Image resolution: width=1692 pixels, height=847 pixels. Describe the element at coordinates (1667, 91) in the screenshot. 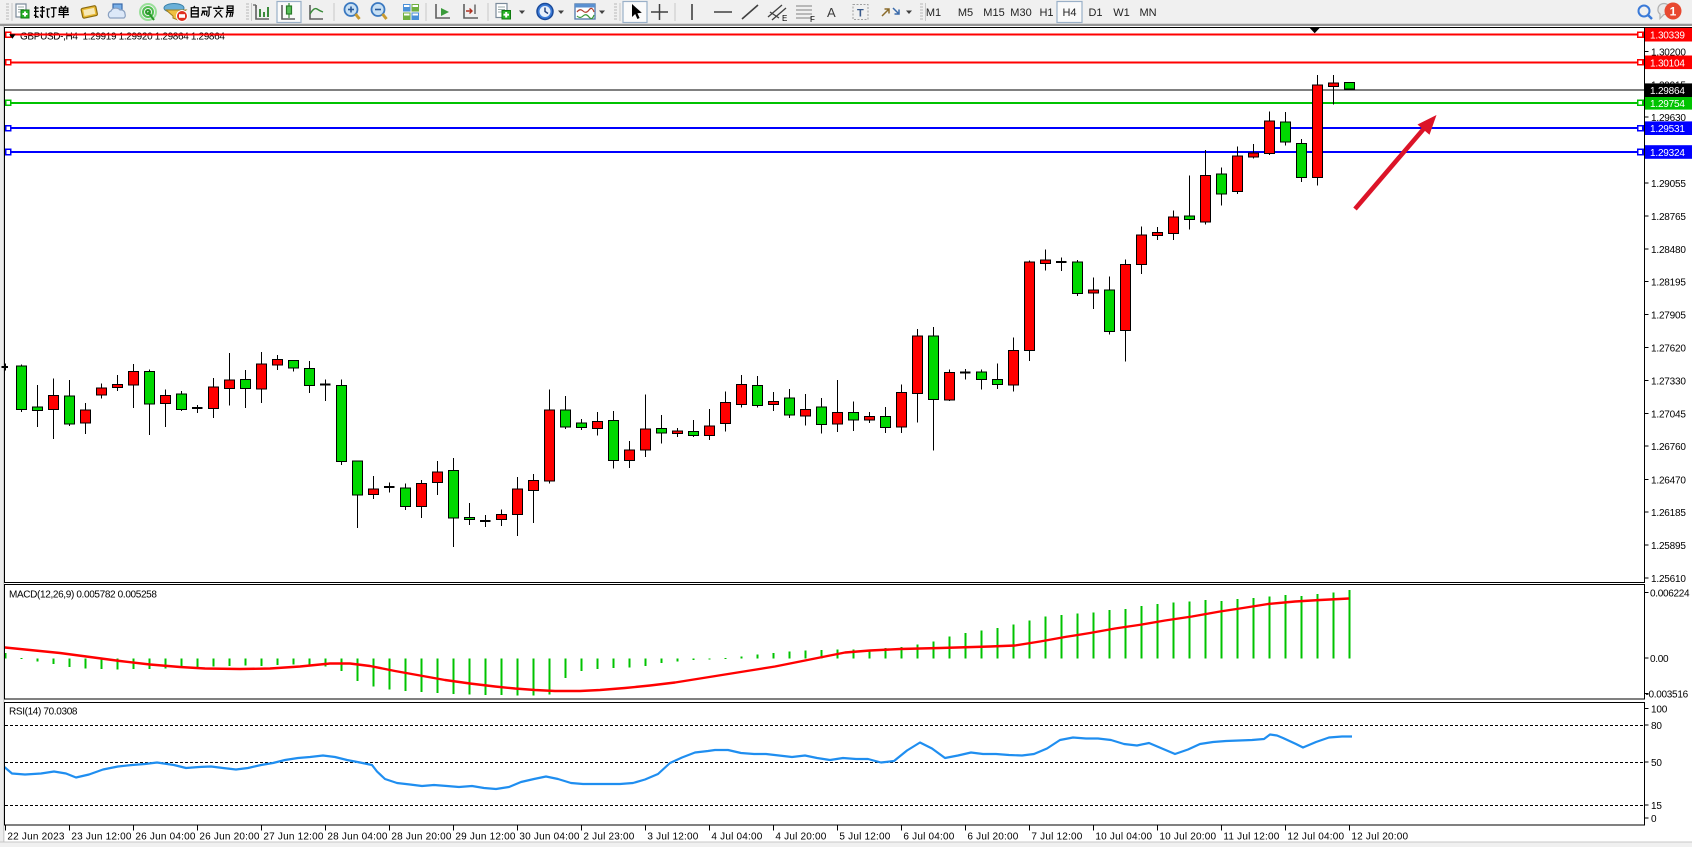

I see `svg-text: 1.29864` at that location.